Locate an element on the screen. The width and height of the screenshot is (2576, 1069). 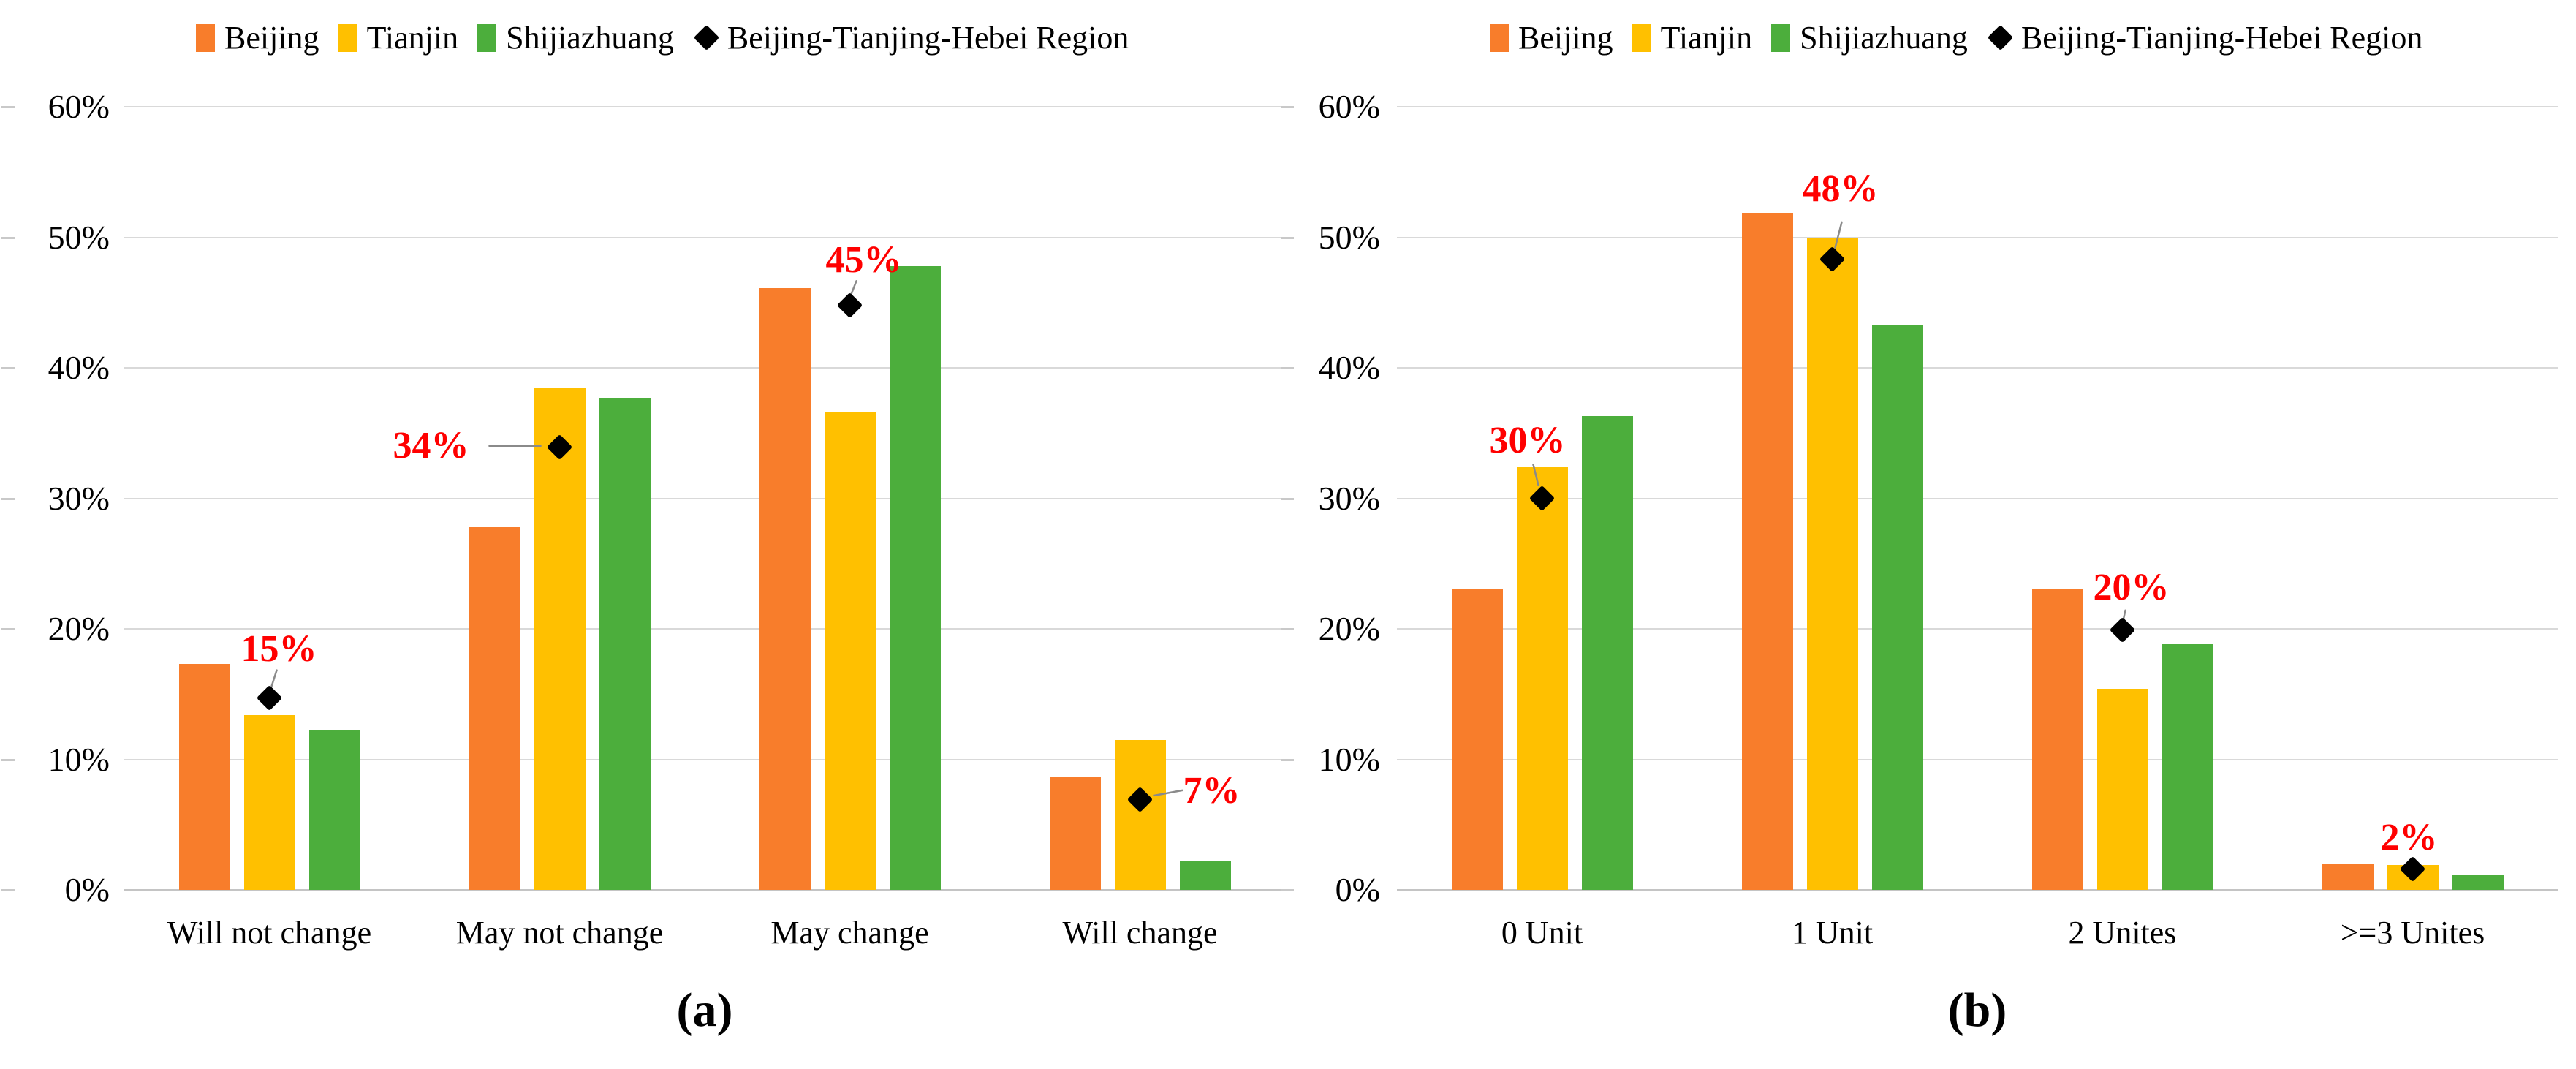
panel-caption: (b) is located at coordinates (1977, 1010).